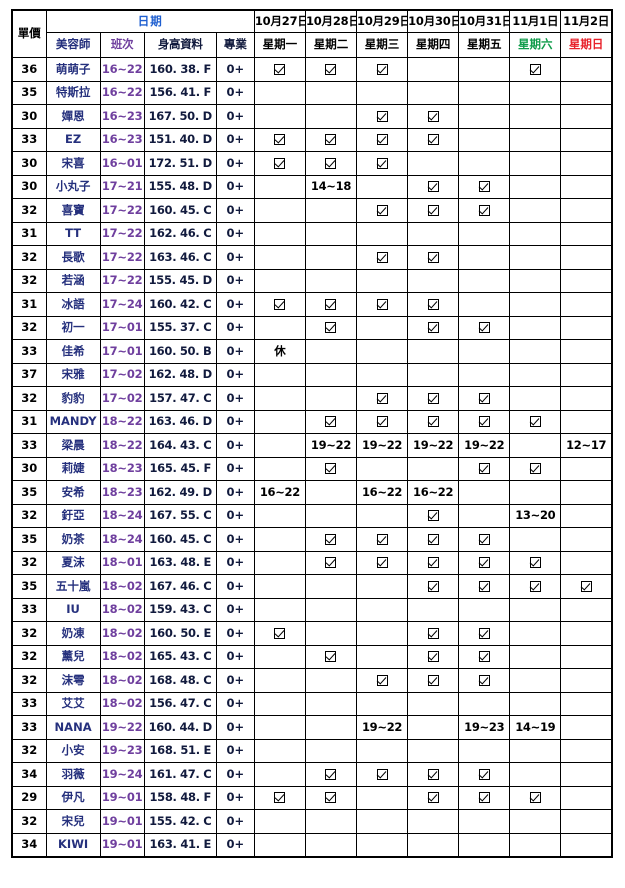 The height and width of the screenshot is (888, 625). I want to click on cell-day-3: 19~22, so click(433, 445).